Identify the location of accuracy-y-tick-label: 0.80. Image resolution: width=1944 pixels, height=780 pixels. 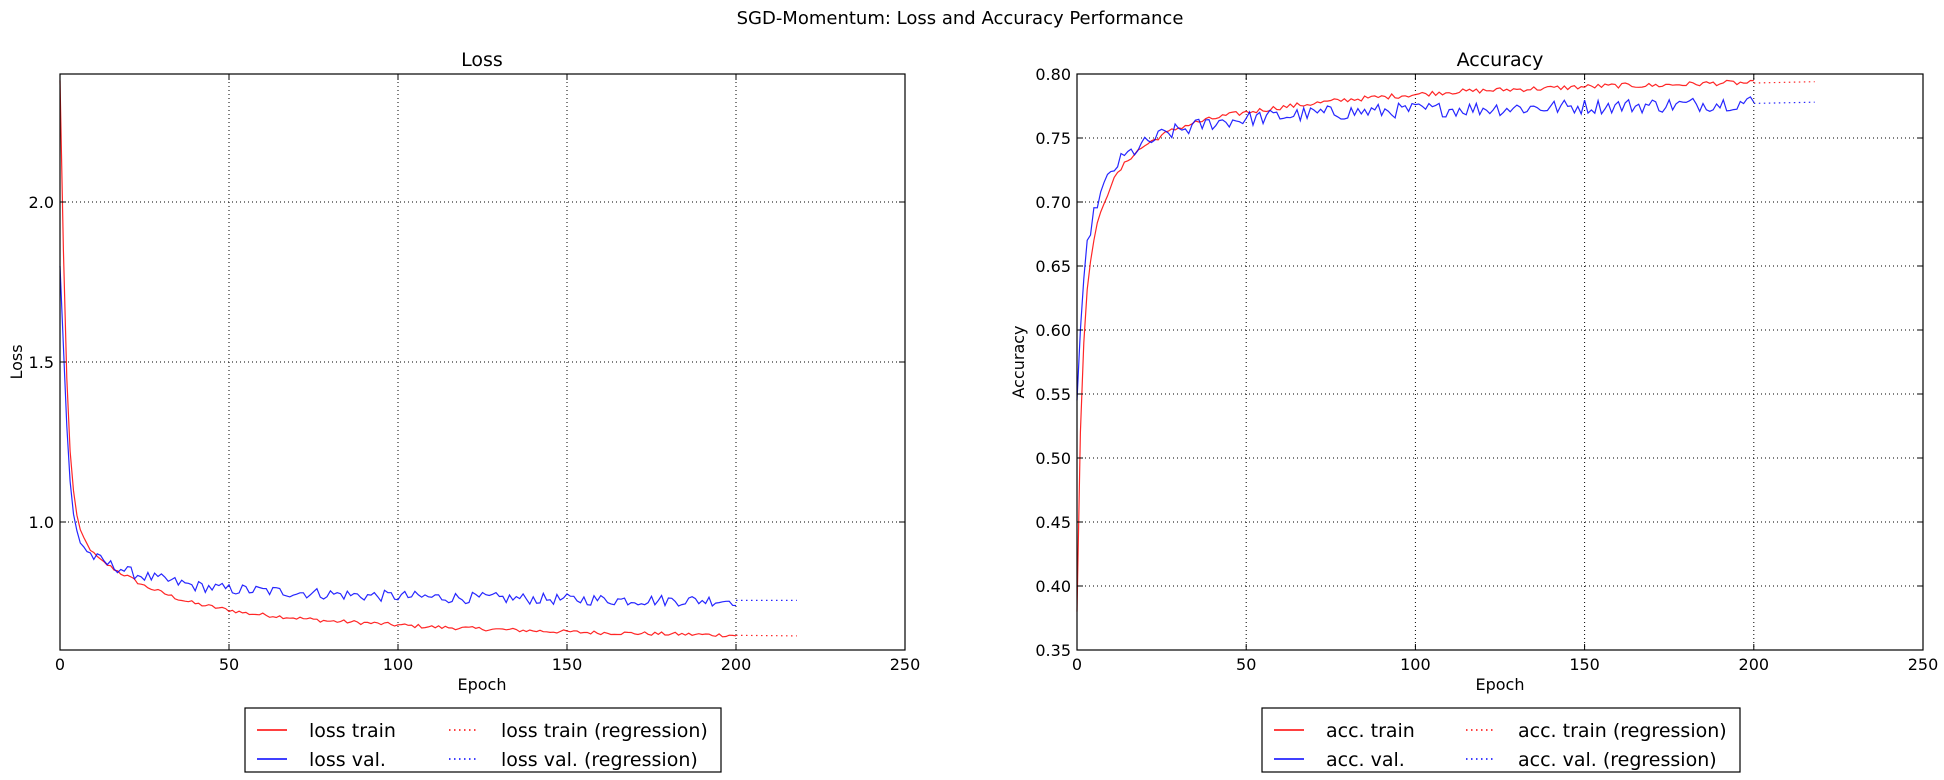
(1053, 74).